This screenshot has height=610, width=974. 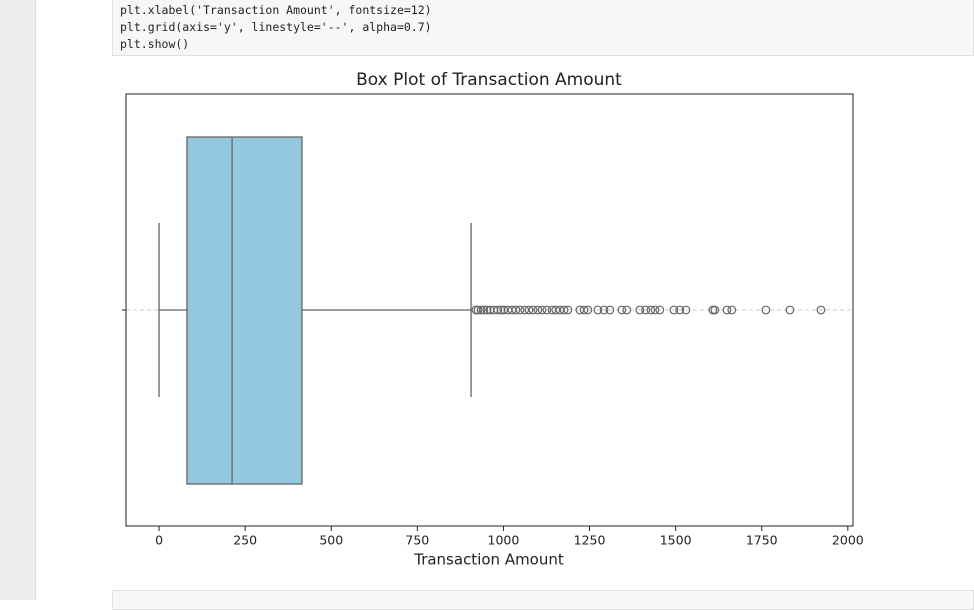 I want to click on x-tick-label: 0, so click(x=159, y=540).